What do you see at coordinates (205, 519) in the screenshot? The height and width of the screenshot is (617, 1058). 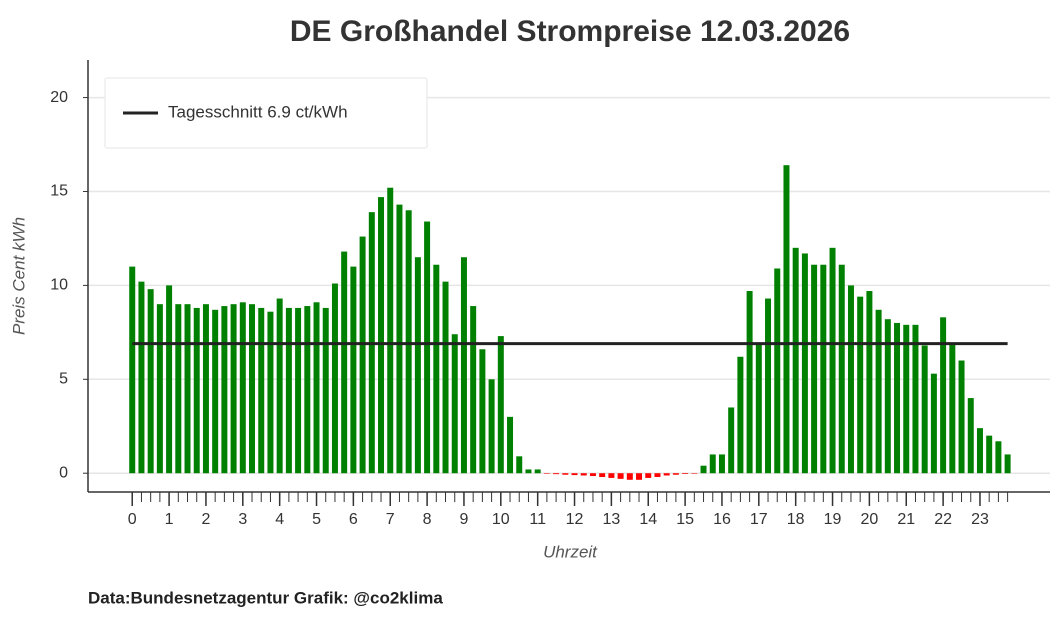 I see `x-tick-label: 2` at bounding box center [205, 519].